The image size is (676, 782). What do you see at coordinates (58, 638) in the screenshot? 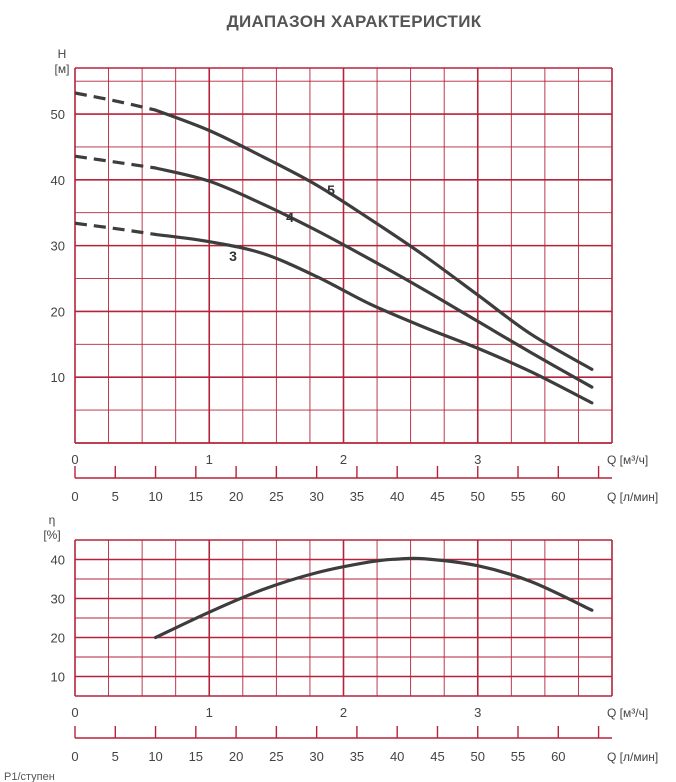
I see `efficiency-y-tick-label: 20` at bounding box center [58, 638].